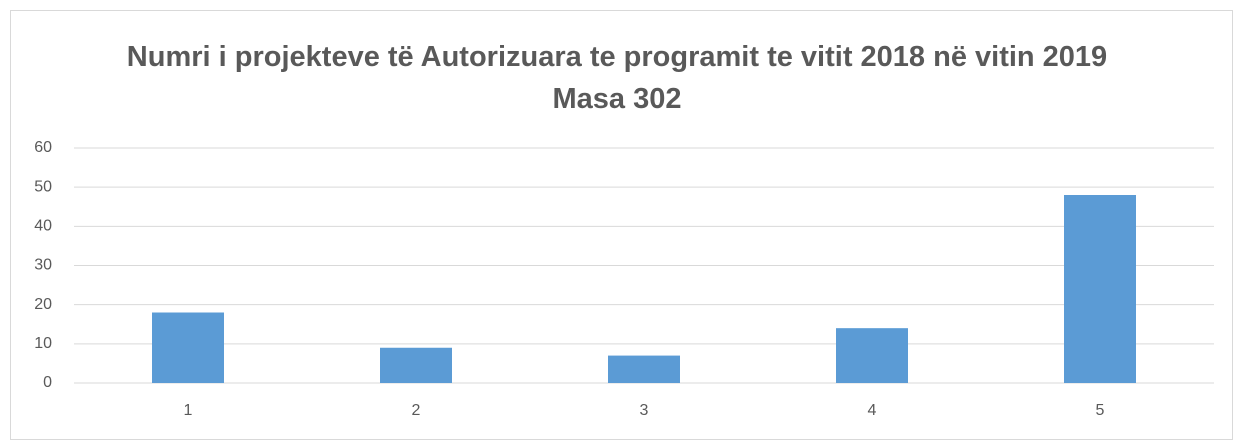  What do you see at coordinates (43, 304) in the screenshot?
I see `y-tick-label: 20` at bounding box center [43, 304].